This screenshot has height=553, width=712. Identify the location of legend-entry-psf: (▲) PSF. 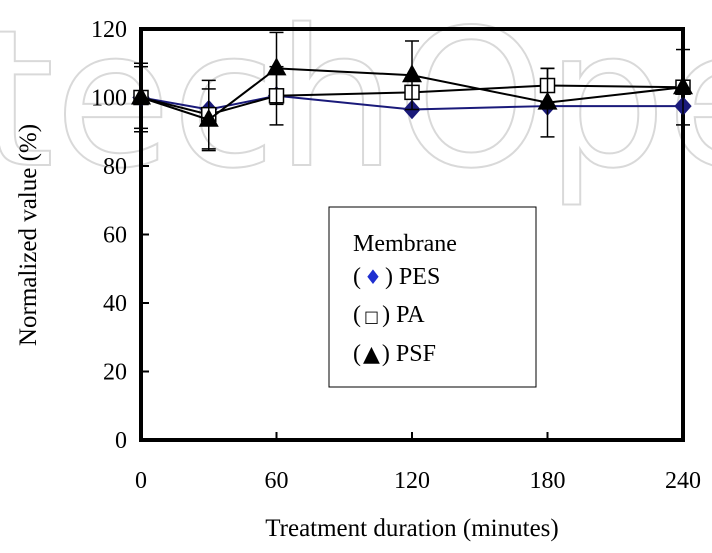
(394, 354).